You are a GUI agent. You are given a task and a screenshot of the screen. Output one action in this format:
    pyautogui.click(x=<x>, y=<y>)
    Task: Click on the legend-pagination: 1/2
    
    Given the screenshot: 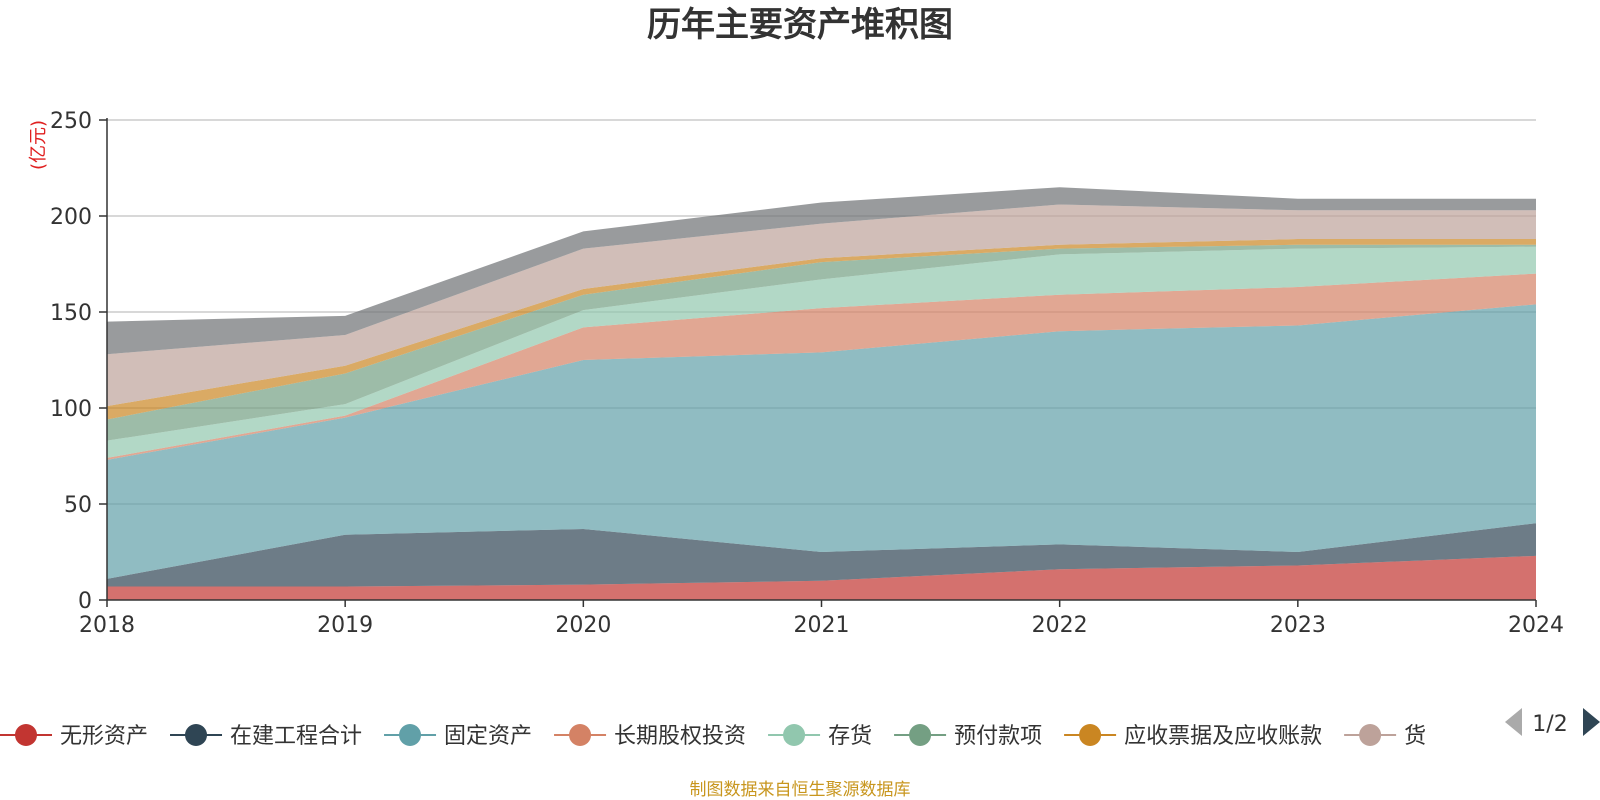 What is the action you would take?
    pyautogui.click(x=1552, y=722)
    